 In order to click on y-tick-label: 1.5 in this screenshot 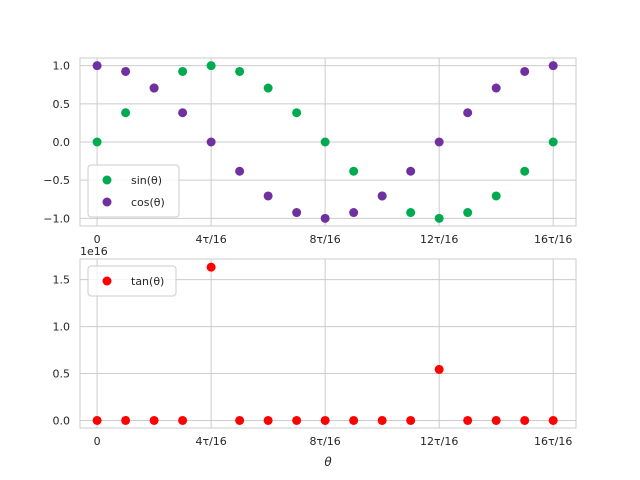, I will do `click(62, 280)`.